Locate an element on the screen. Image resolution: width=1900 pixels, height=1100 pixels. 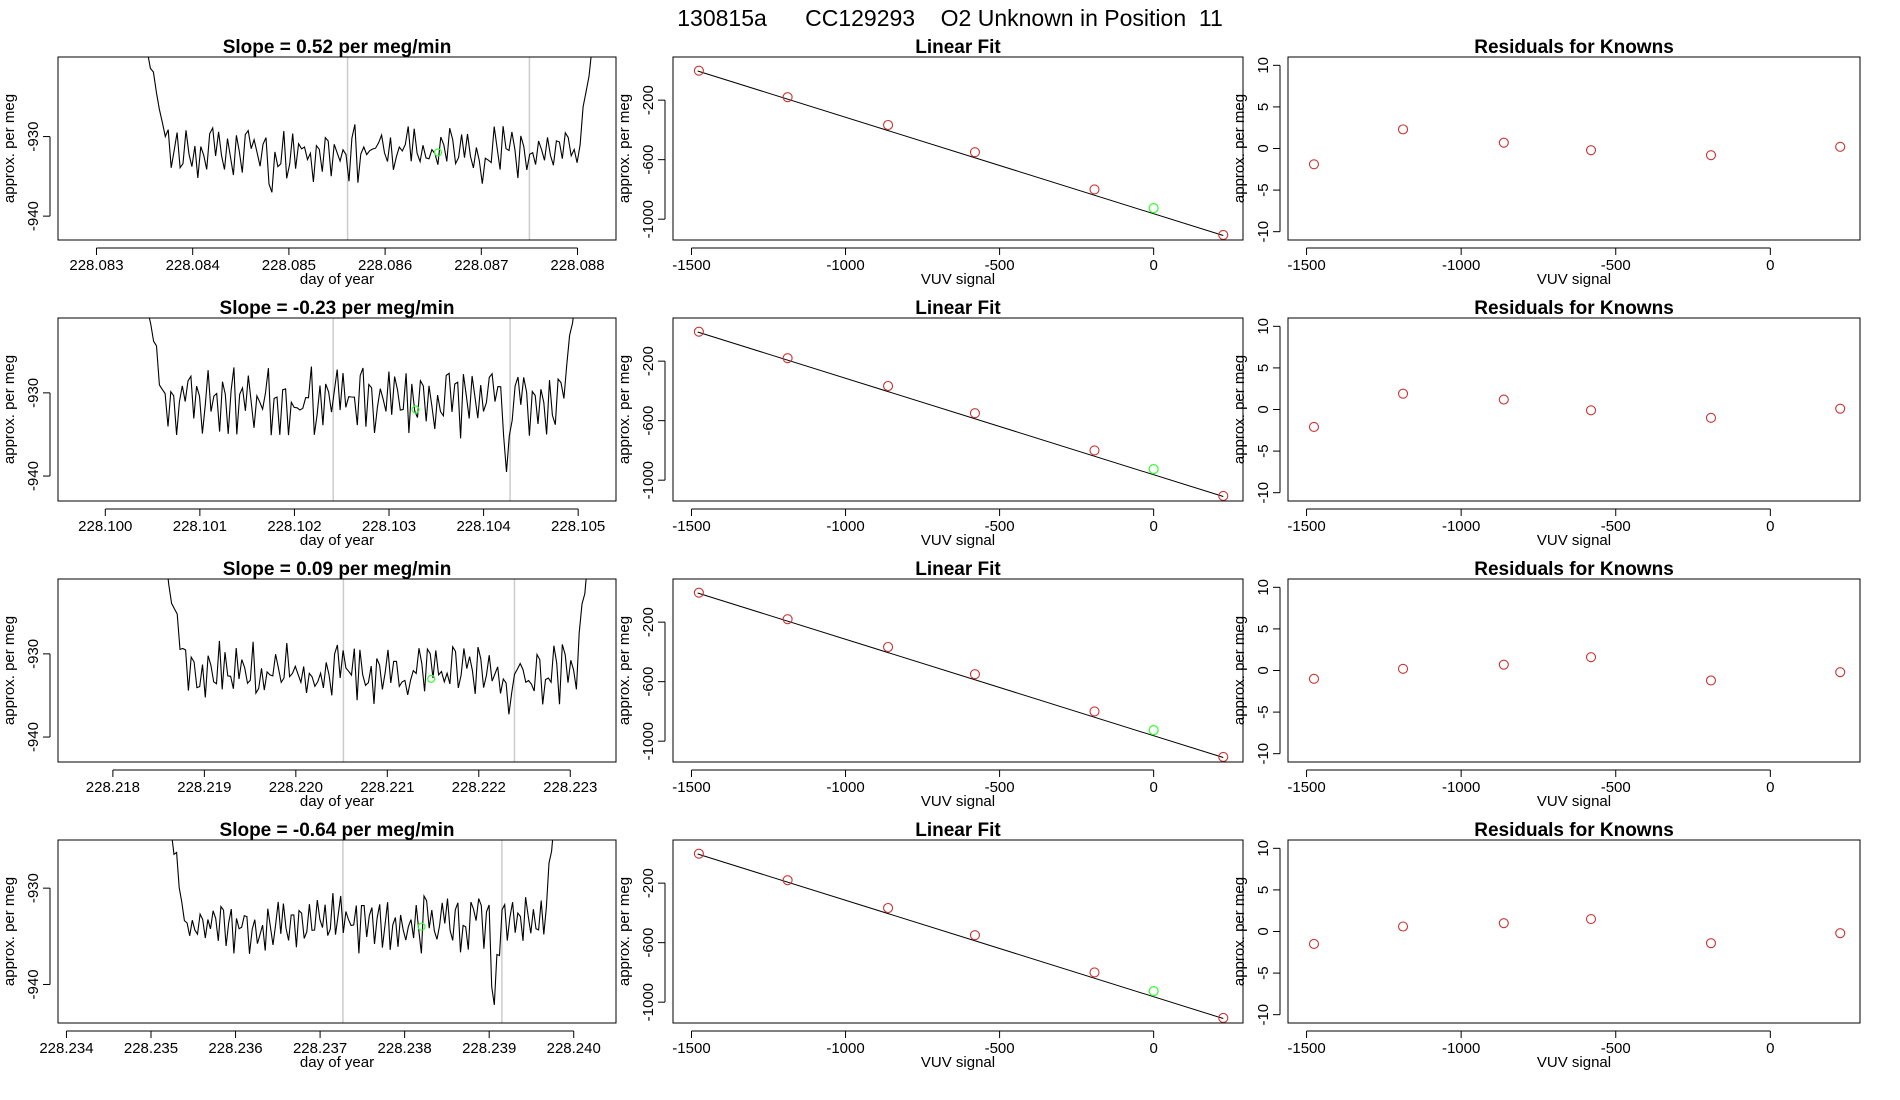
y-tick-label: -600 is located at coordinates (648, 160).